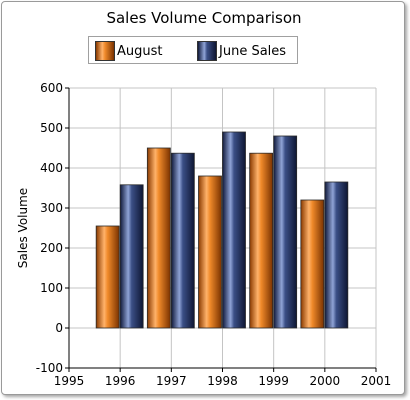 This screenshot has height=400, width=410. What do you see at coordinates (261, 240) in the screenshot?
I see `bar-august-1999` at bounding box center [261, 240].